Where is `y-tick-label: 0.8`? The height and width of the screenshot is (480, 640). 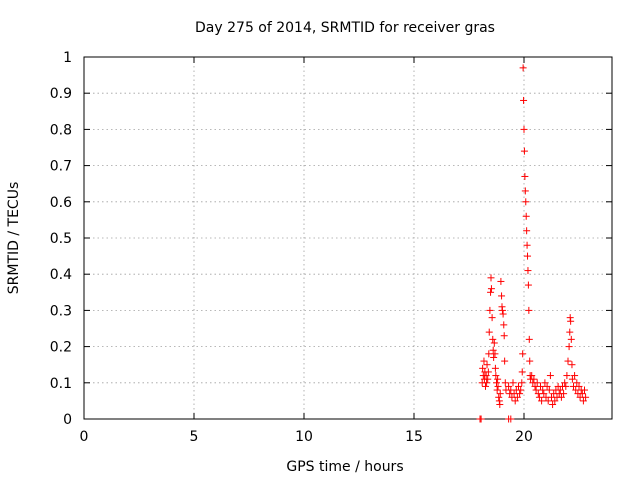
y-tick-label: 0.8 is located at coordinates (61, 130).